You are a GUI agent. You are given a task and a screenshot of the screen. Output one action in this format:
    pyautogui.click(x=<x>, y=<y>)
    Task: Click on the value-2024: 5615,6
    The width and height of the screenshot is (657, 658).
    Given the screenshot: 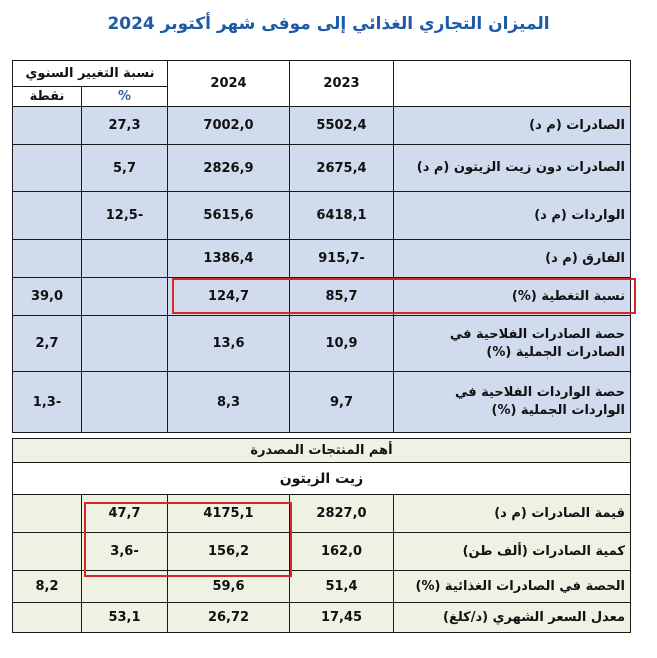 What is the action you would take?
    pyautogui.click(x=228, y=215)
    